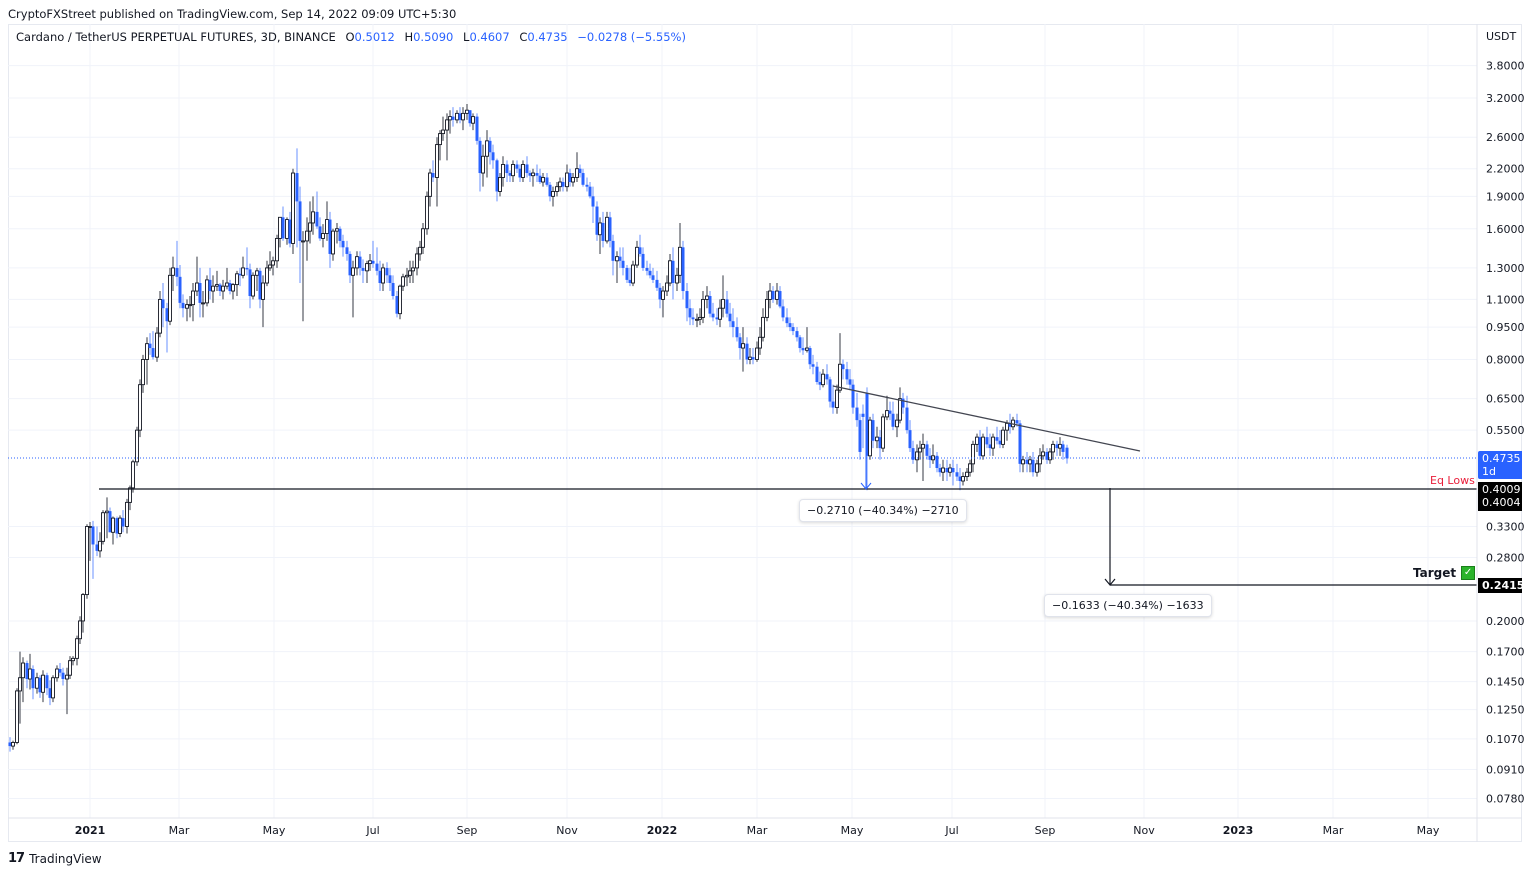  I want to click on eq-lows-label: Eq Lows, so click(1452, 480).